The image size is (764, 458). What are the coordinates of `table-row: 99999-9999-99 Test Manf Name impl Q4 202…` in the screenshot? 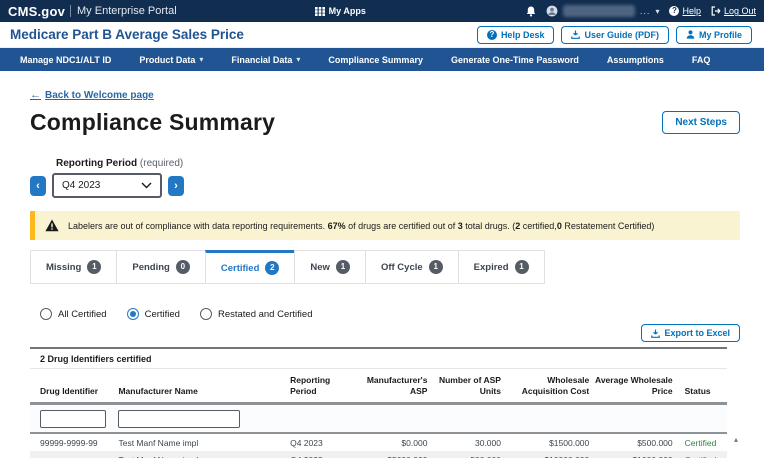 It's located at (378, 443).